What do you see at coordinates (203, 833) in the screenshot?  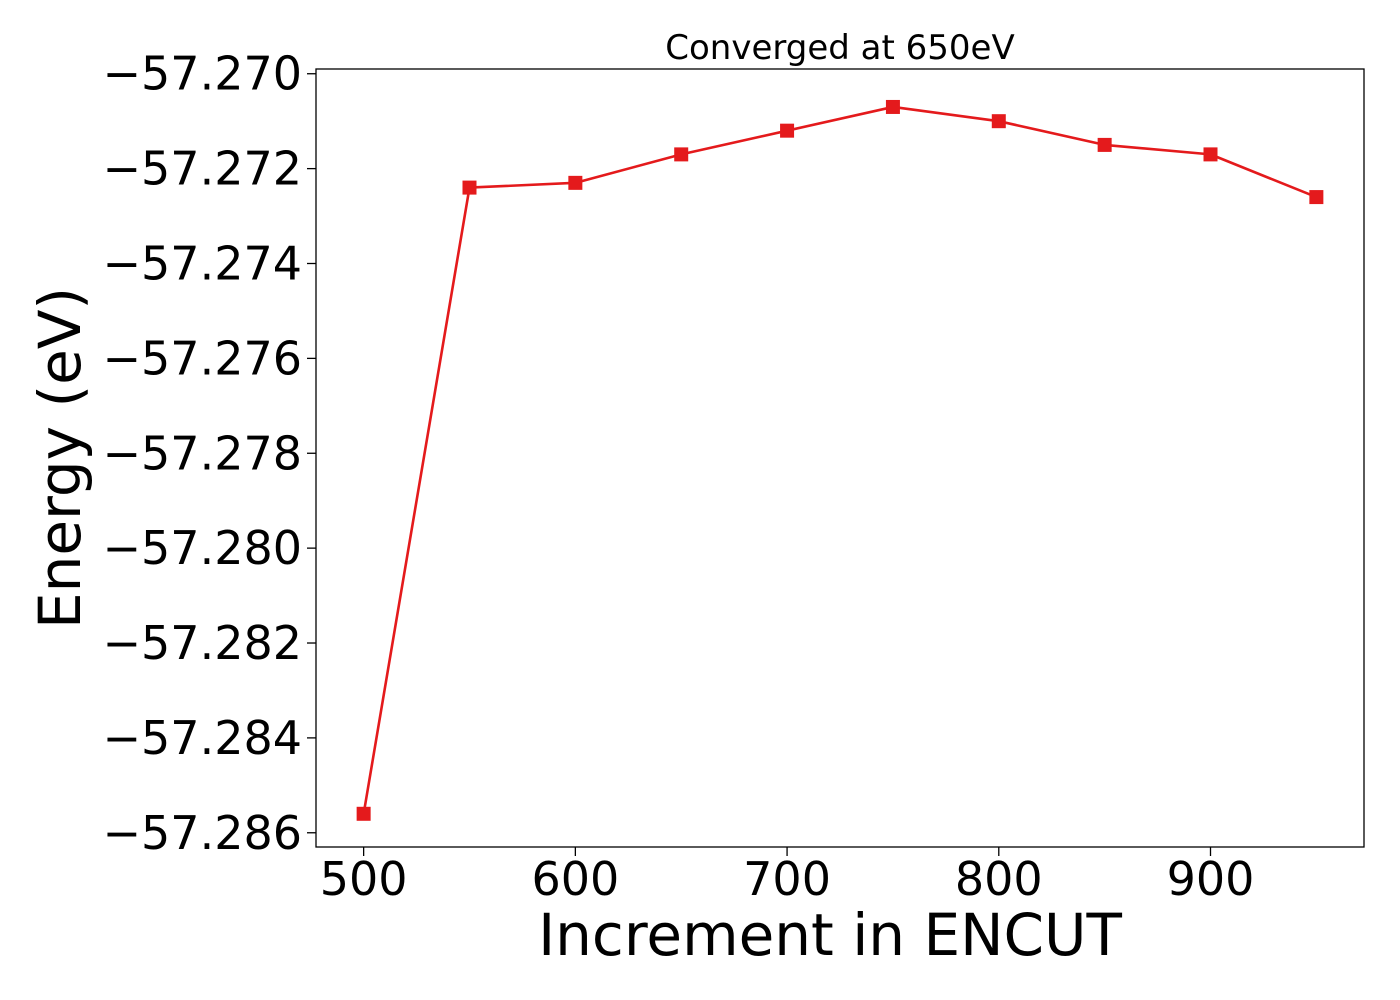 I see `y-tick-label: −57.286` at bounding box center [203, 833].